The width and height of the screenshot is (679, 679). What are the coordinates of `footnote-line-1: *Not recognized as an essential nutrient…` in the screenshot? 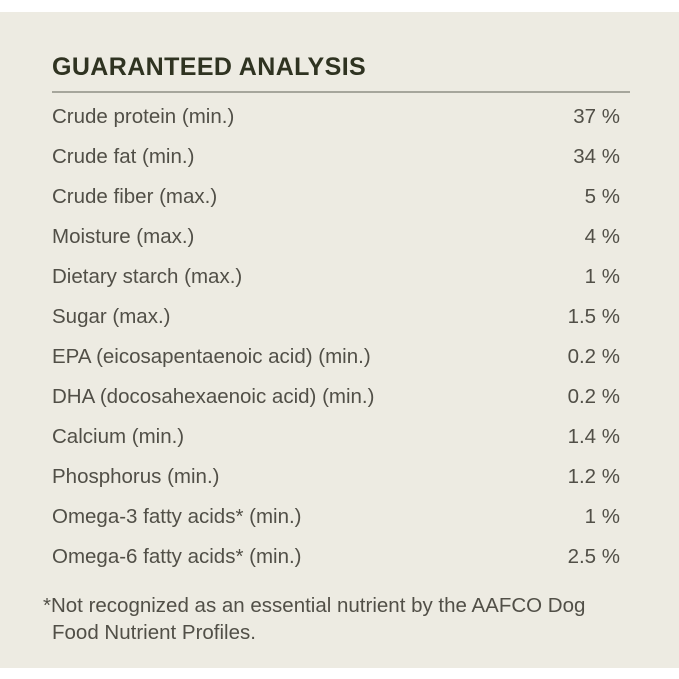 It's located at (314, 605).